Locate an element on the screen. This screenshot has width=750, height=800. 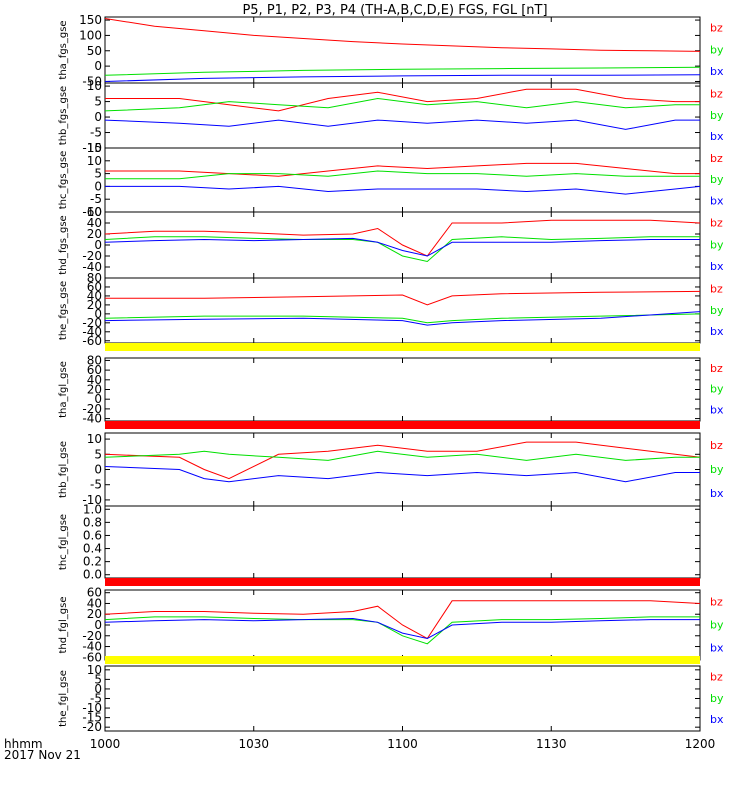
panel-ylabel: thd_fgl_gse is located at coordinates (63, 625).